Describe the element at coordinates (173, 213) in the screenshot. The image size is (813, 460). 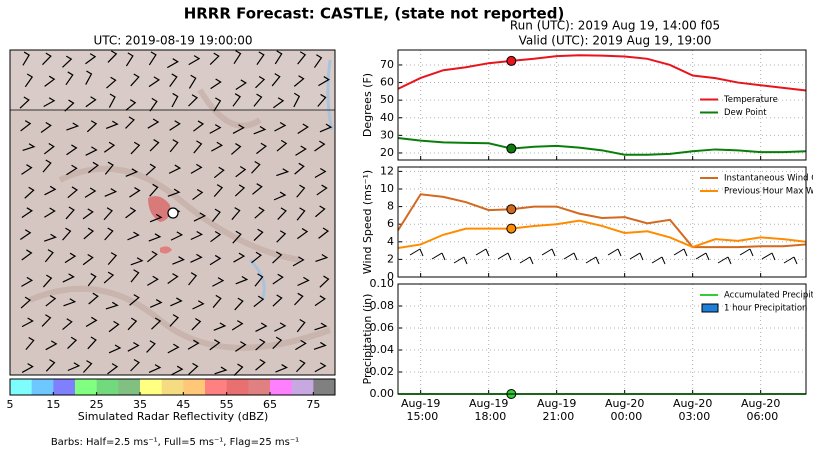
I see `site-marker` at that location.